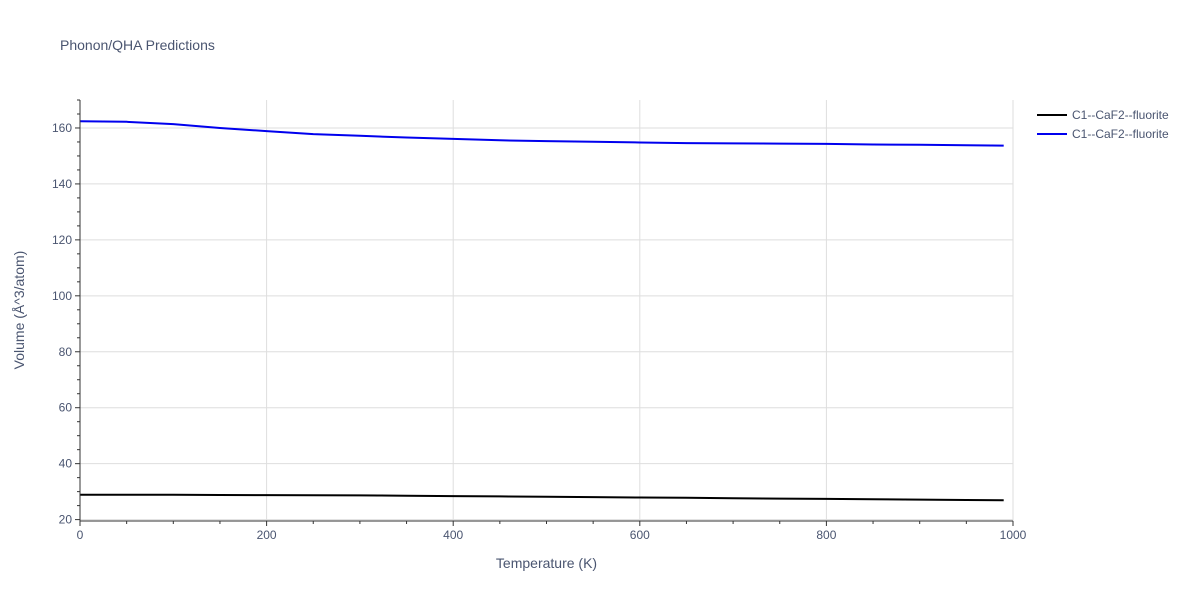 The height and width of the screenshot is (600, 1200). What do you see at coordinates (62, 240) in the screenshot?
I see `y-tick-label: 120` at bounding box center [62, 240].